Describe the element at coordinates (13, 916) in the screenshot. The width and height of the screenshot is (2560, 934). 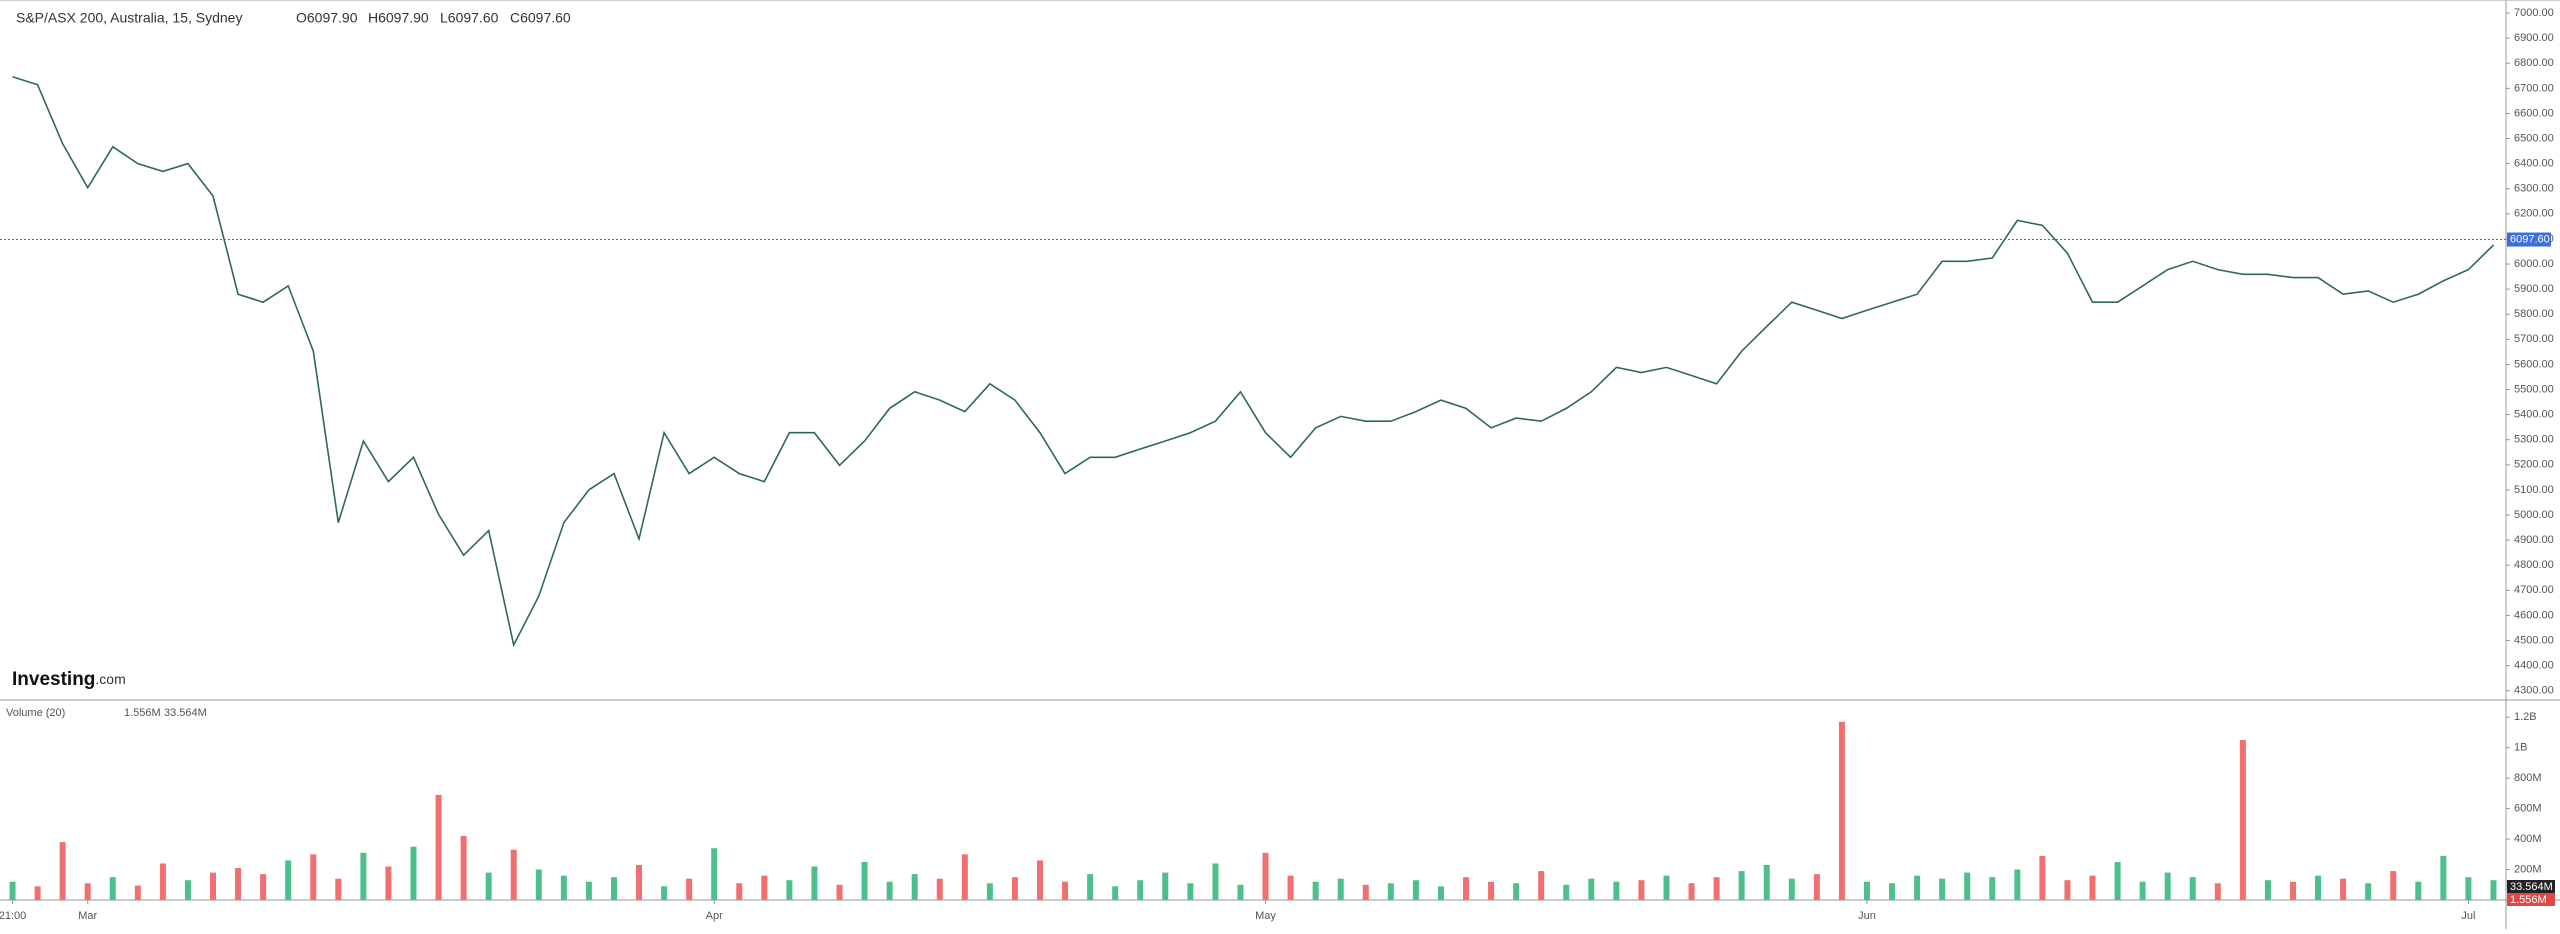
I see `x-tick-label: 21:00` at that location.